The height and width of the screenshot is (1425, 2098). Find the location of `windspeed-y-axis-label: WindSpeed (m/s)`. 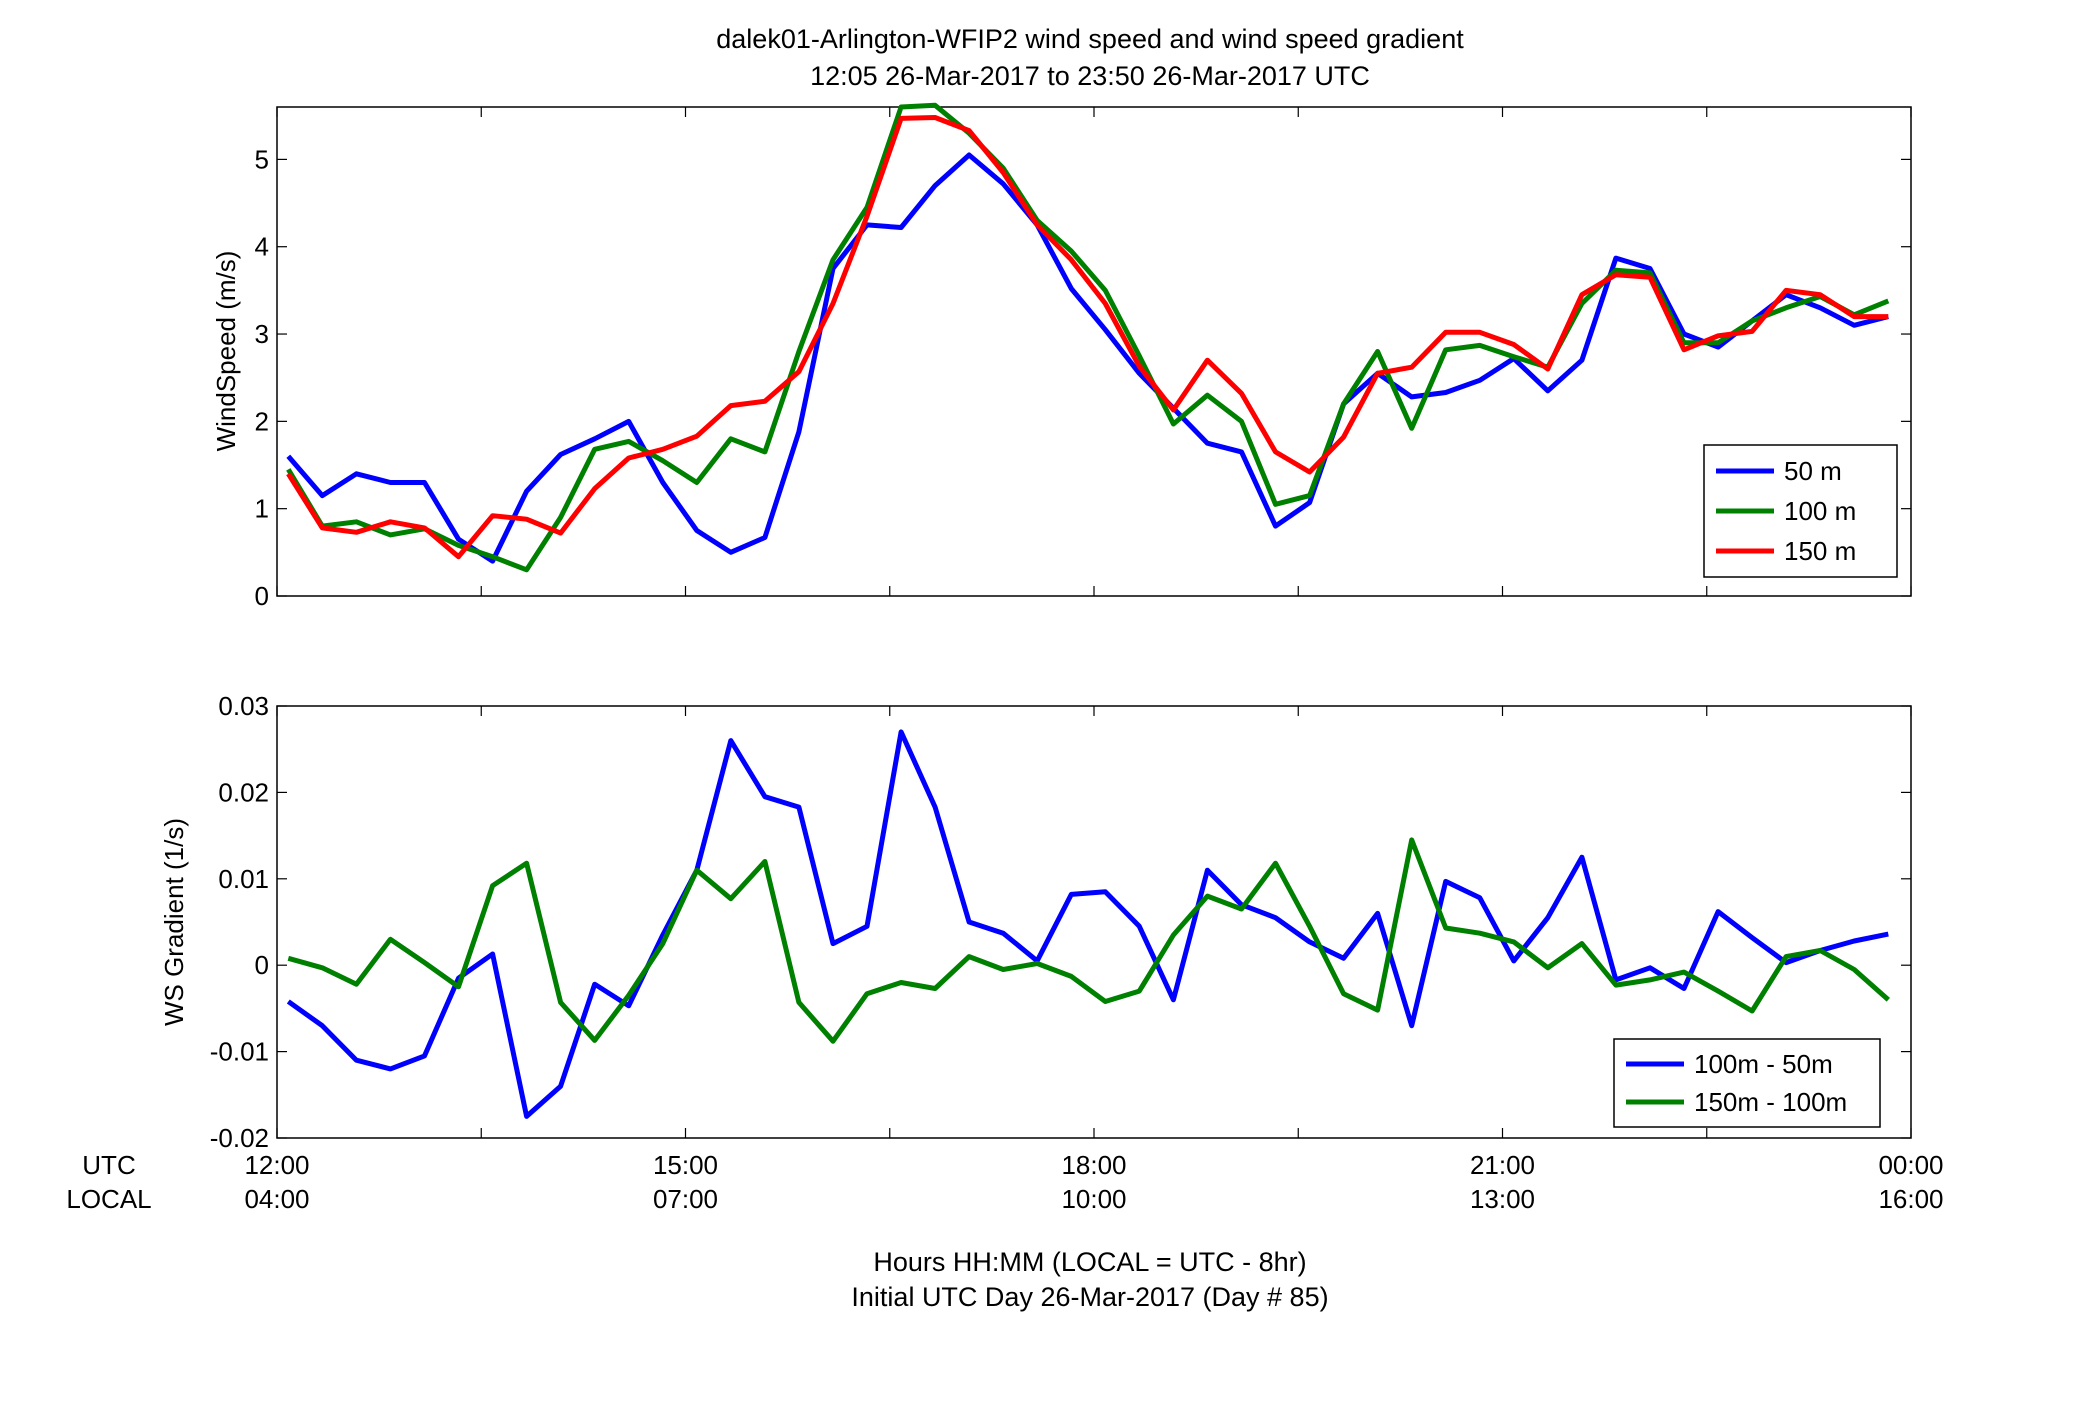

windspeed-y-axis-label: WindSpeed (m/s) is located at coordinates (226, 351).